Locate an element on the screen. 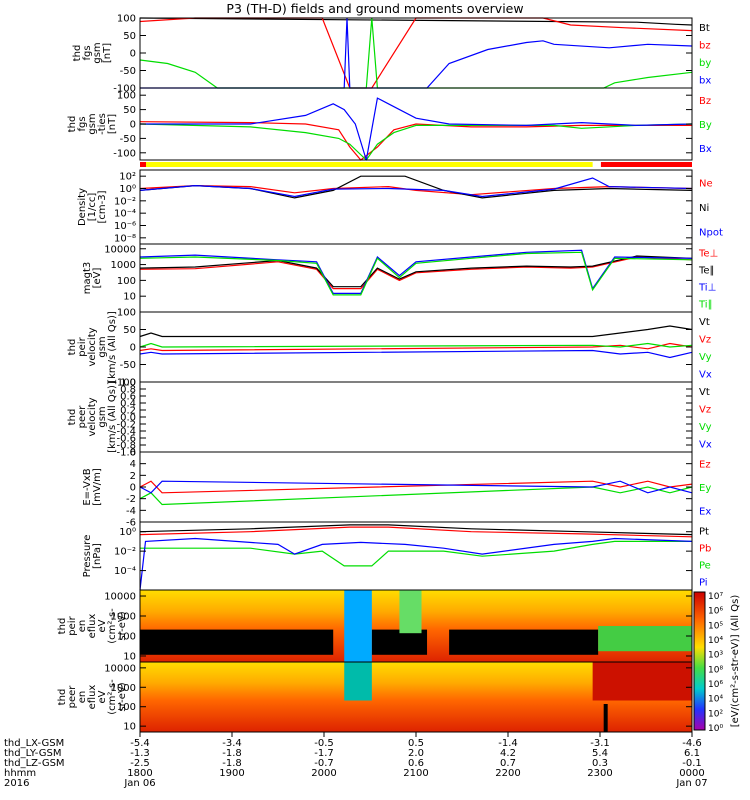 This screenshot has width=750, height=800. ytick-label: 4 is located at coordinates (133, 464).